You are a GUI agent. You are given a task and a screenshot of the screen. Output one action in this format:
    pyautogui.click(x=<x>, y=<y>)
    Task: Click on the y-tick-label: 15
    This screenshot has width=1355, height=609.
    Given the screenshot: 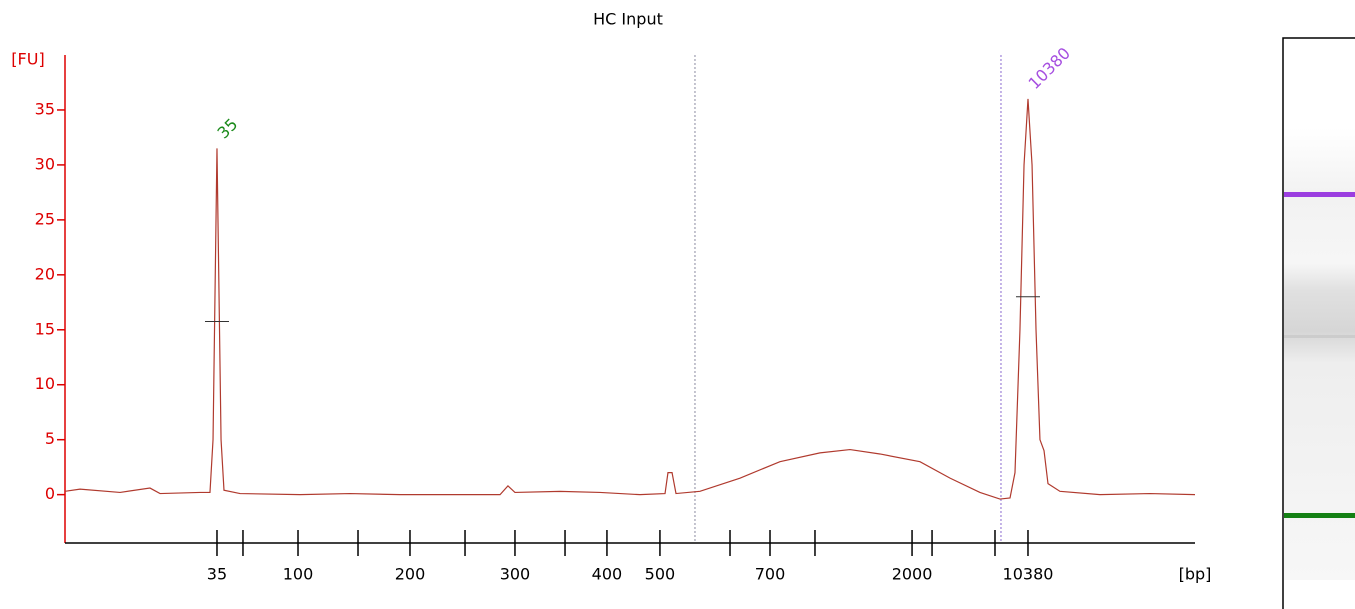 What is the action you would take?
    pyautogui.click(x=45, y=328)
    